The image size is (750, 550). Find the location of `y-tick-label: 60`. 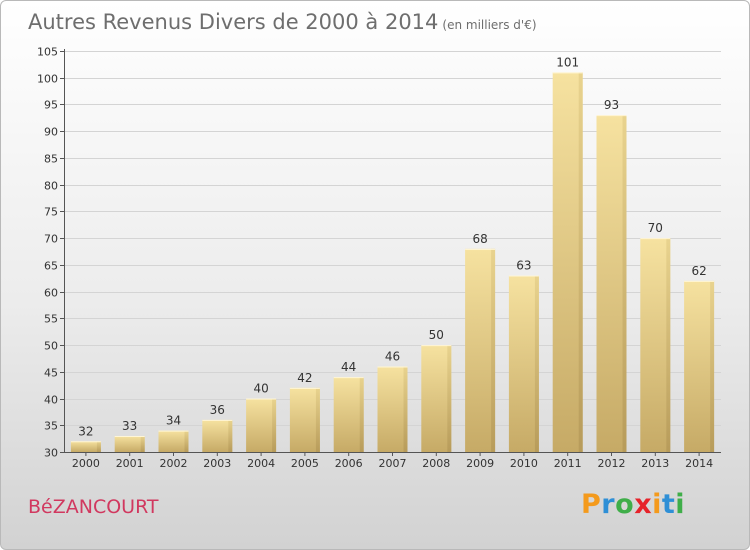

y-tick-label: 60 is located at coordinates (51, 293).